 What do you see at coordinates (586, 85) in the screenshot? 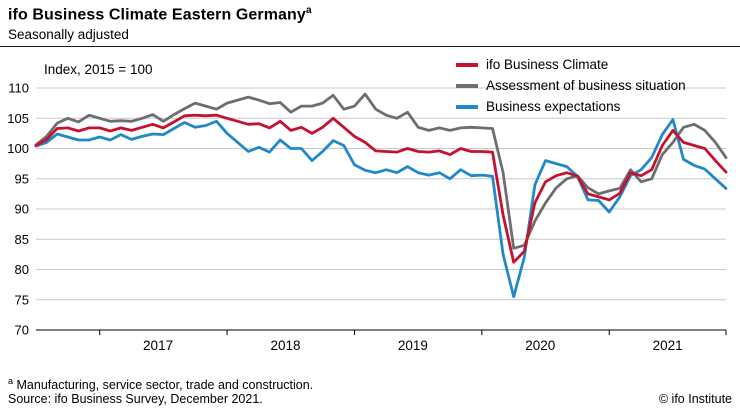
I see `legend-label: Assessment of business situation` at bounding box center [586, 85].